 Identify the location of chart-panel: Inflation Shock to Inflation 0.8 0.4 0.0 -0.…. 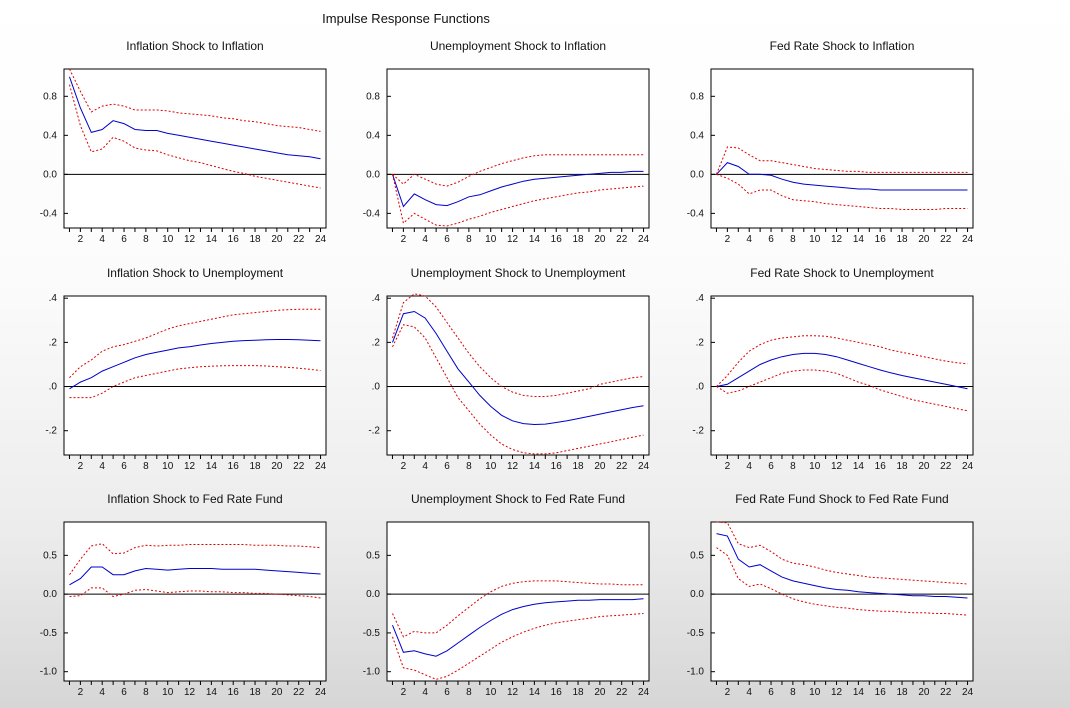
(183, 142).